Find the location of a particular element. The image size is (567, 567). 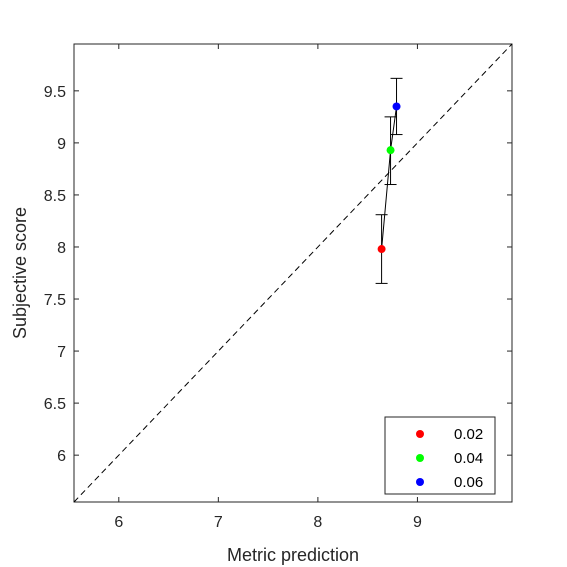

data-point-0.04 is located at coordinates (390, 150).